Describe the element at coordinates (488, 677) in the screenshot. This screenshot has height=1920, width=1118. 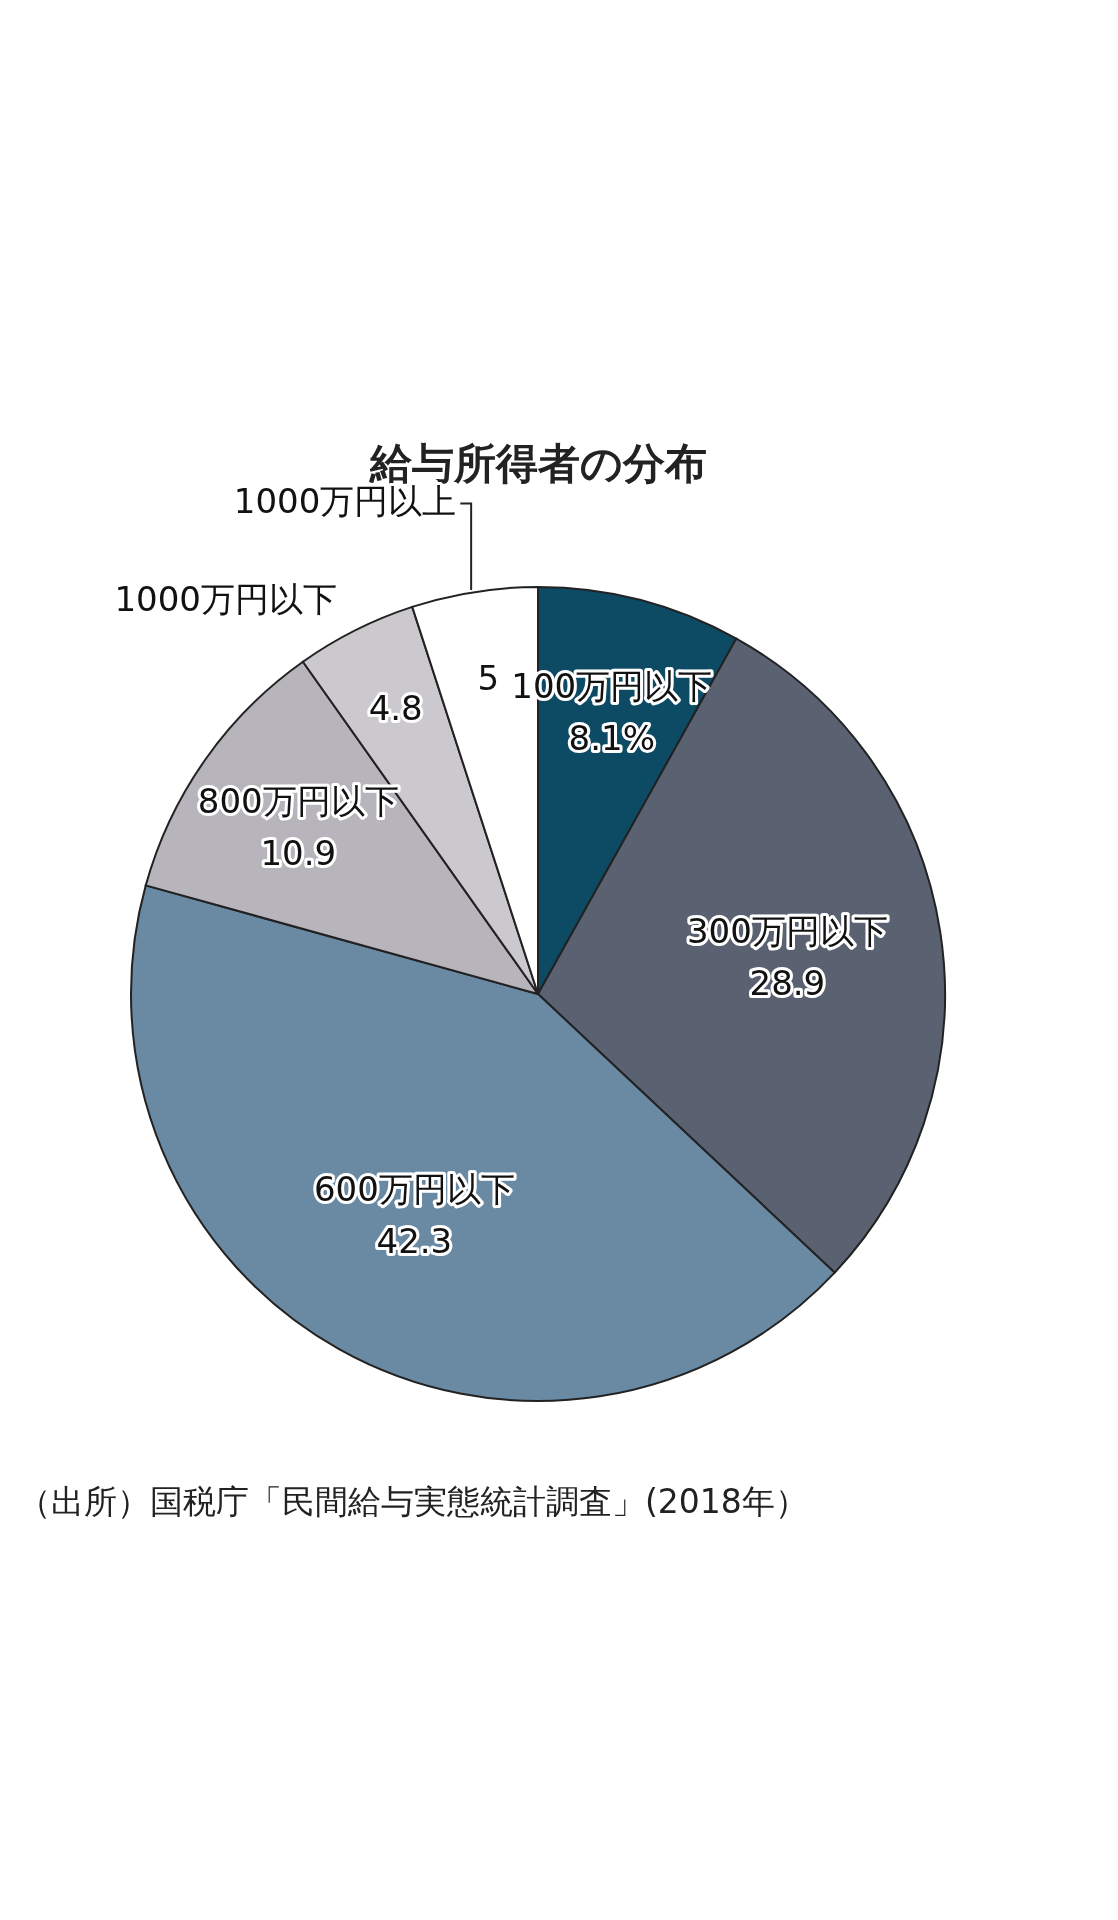
I see `data-label: 5` at that location.